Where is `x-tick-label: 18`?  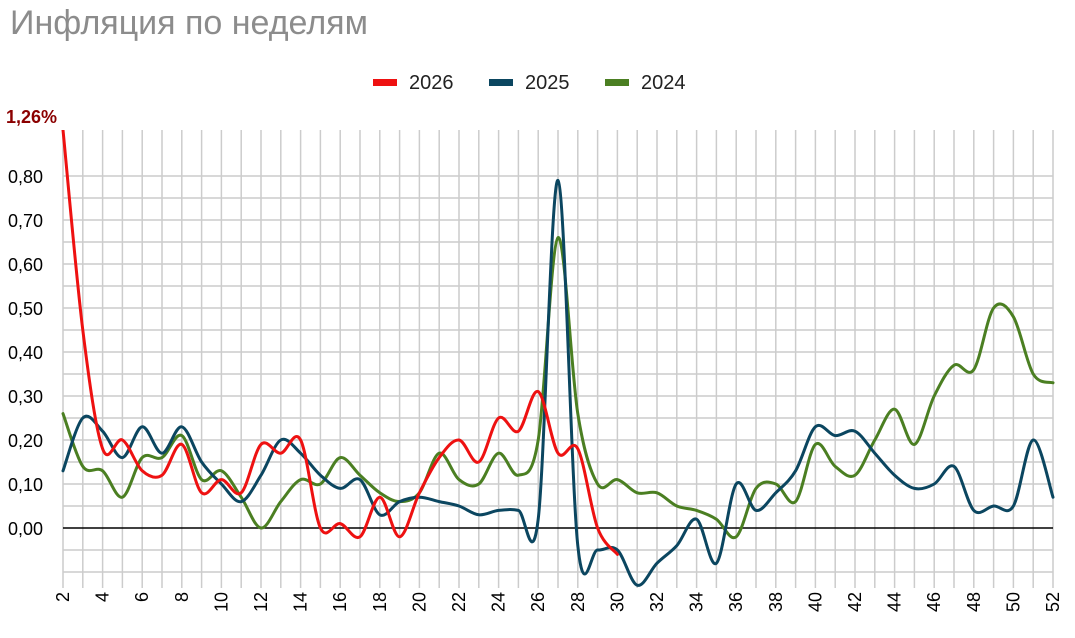
x-tick-label: 18 is located at coordinates (380, 602).